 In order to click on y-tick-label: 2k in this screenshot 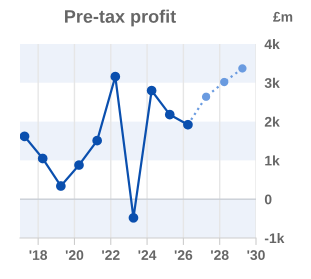, I will do `click(272, 121)`.